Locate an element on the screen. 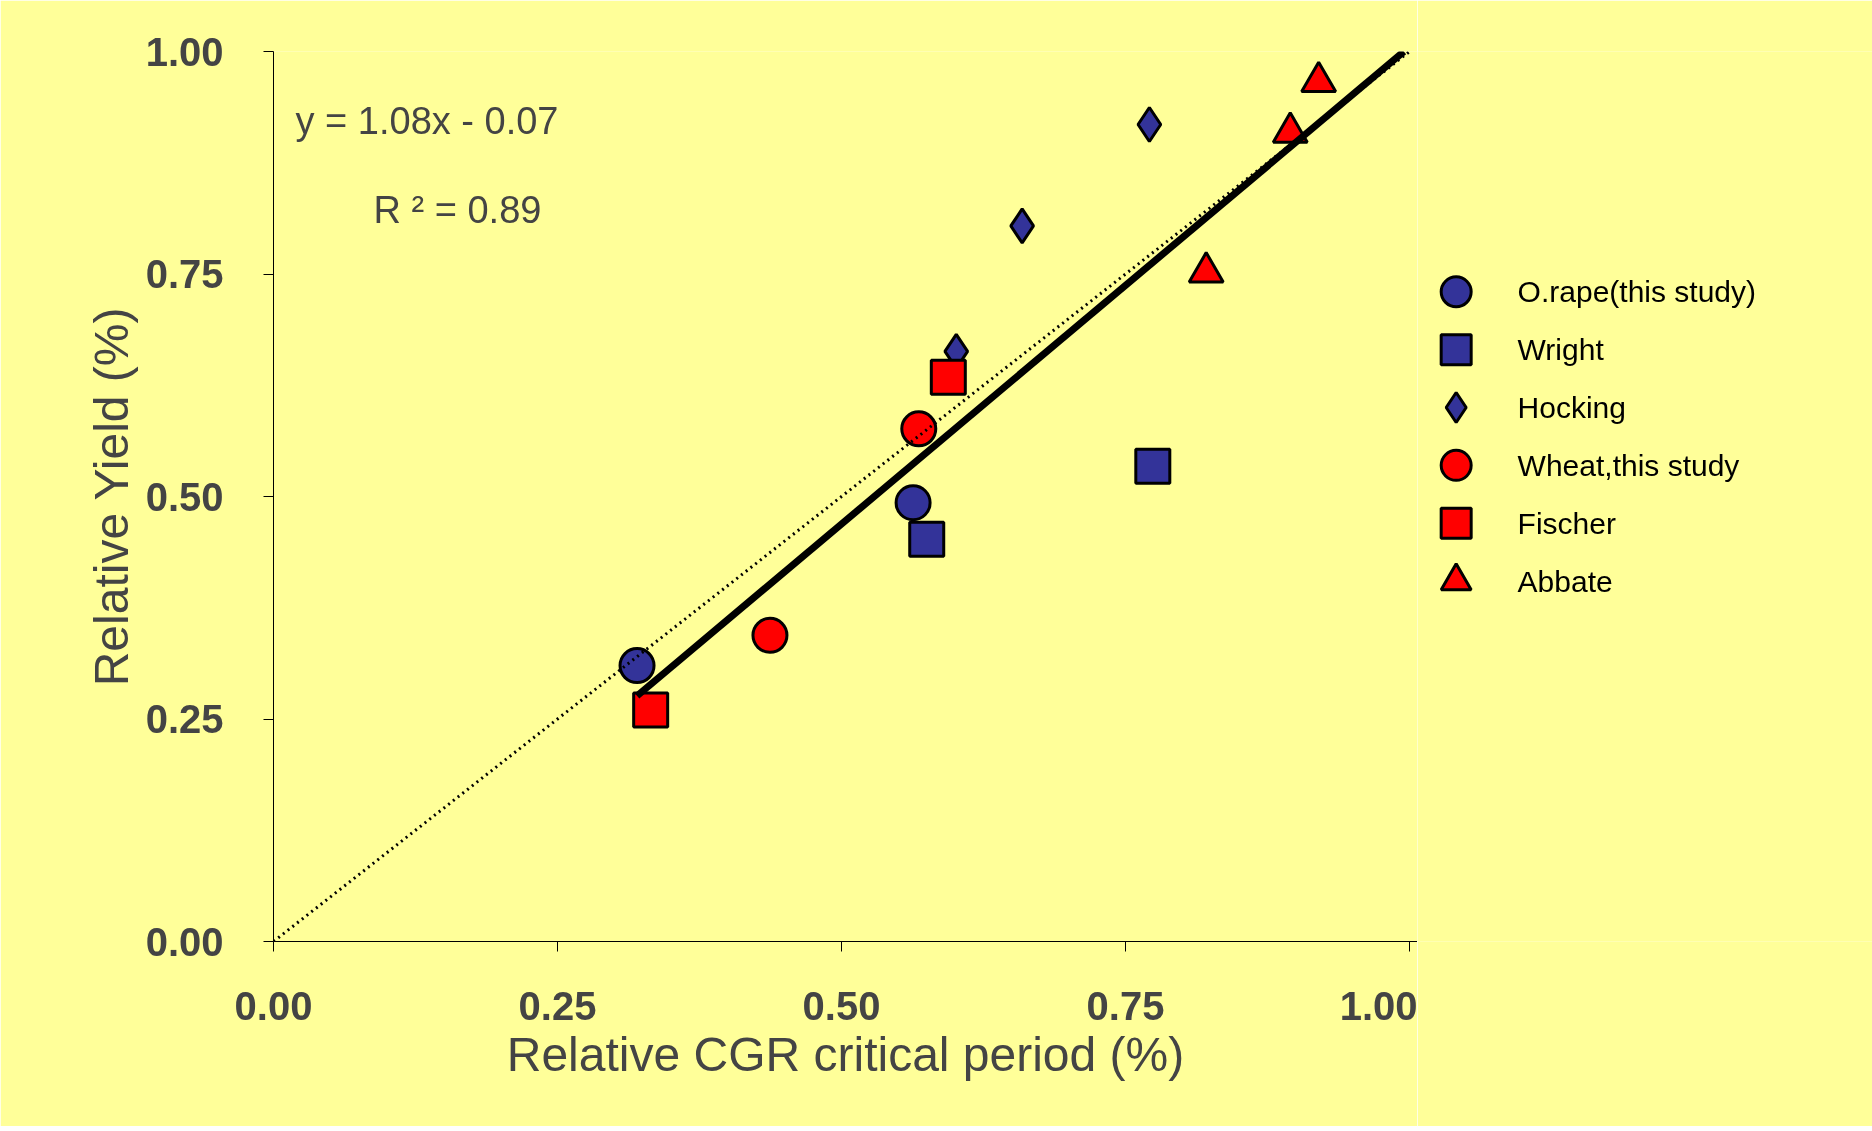  annotation: y = 1.08x - 0.07 is located at coordinates (427, 120).